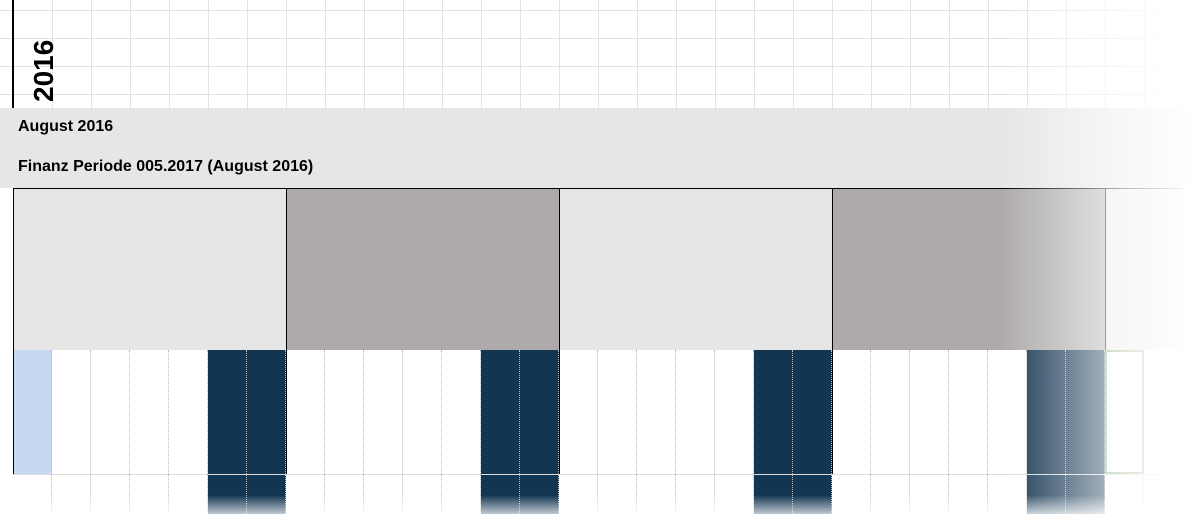  I want to click on left-border, so click(13, 54).